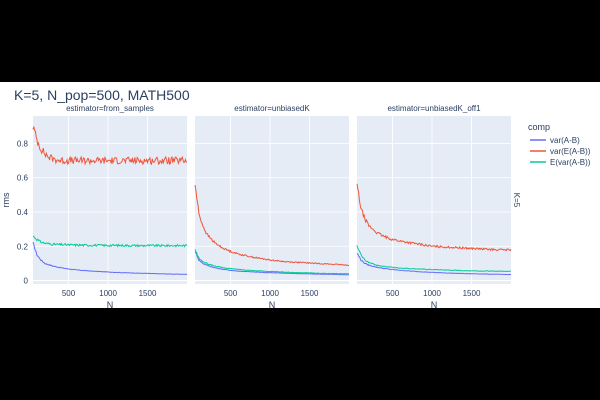 The height and width of the screenshot is (400, 600). What do you see at coordinates (102, 95) in the screenshot?
I see `chart-title: K=5, N_pop=500, MATH500` at bounding box center [102, 95].